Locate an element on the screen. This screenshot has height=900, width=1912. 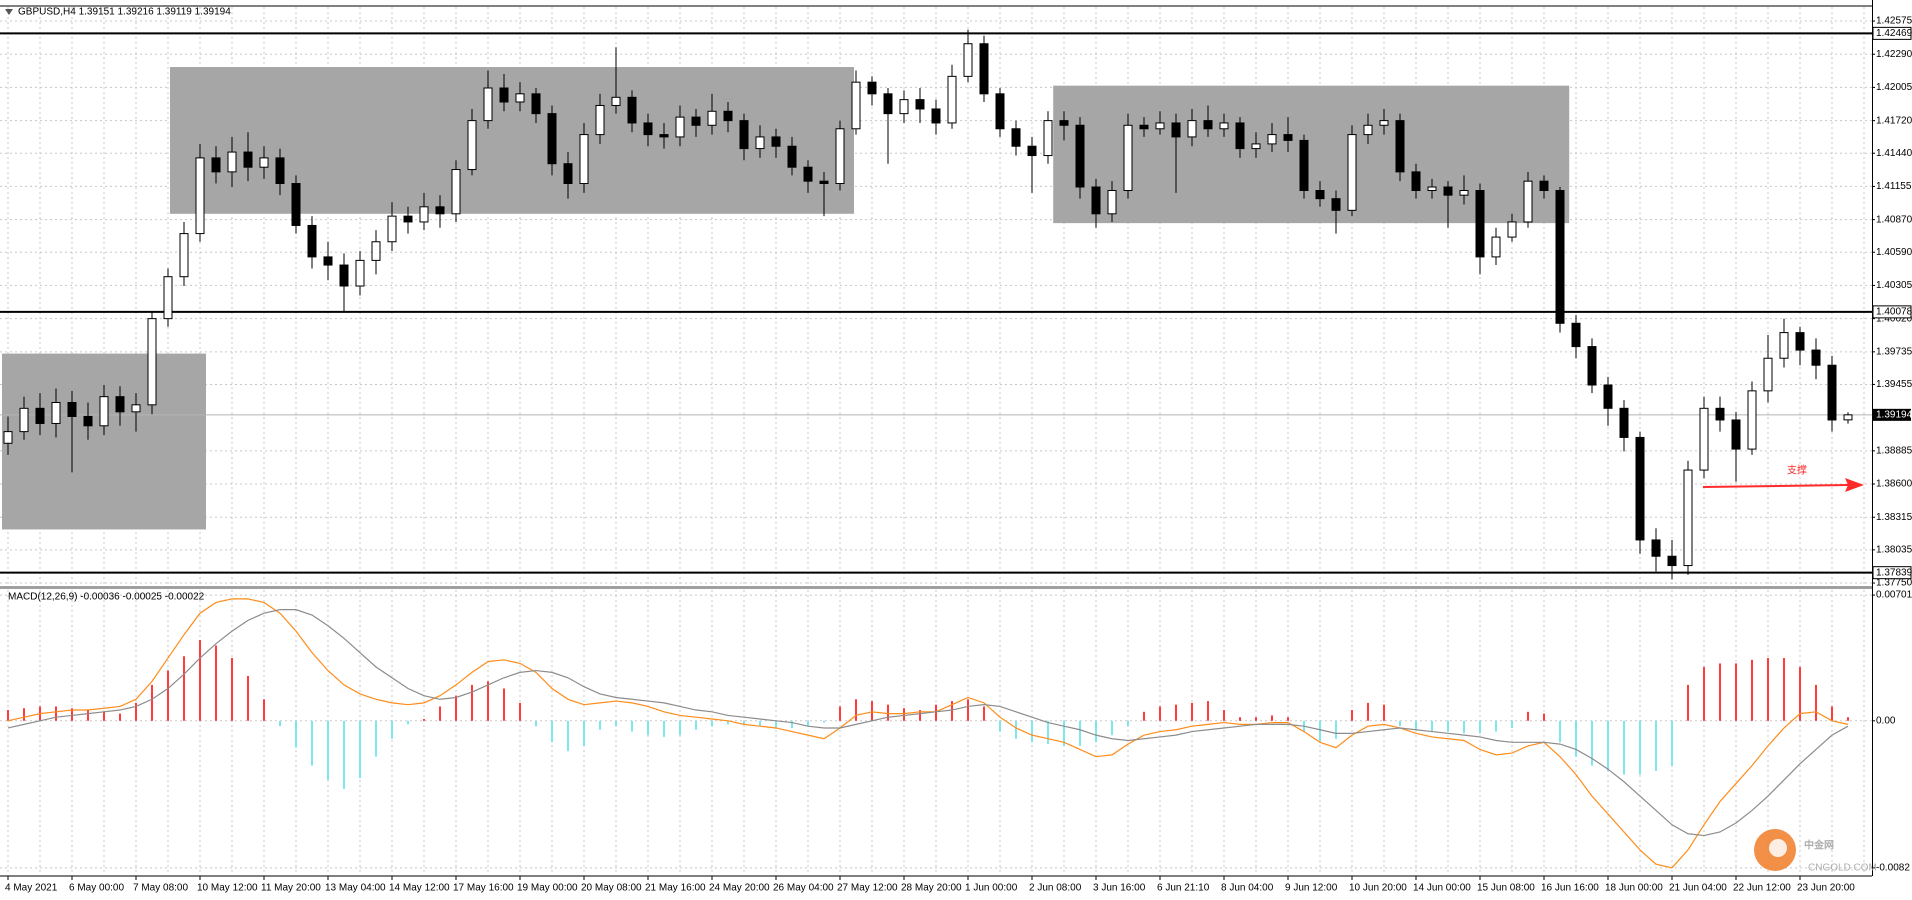
x-tick-label: 27 May 12:00 is located at coordinates (867, 888).